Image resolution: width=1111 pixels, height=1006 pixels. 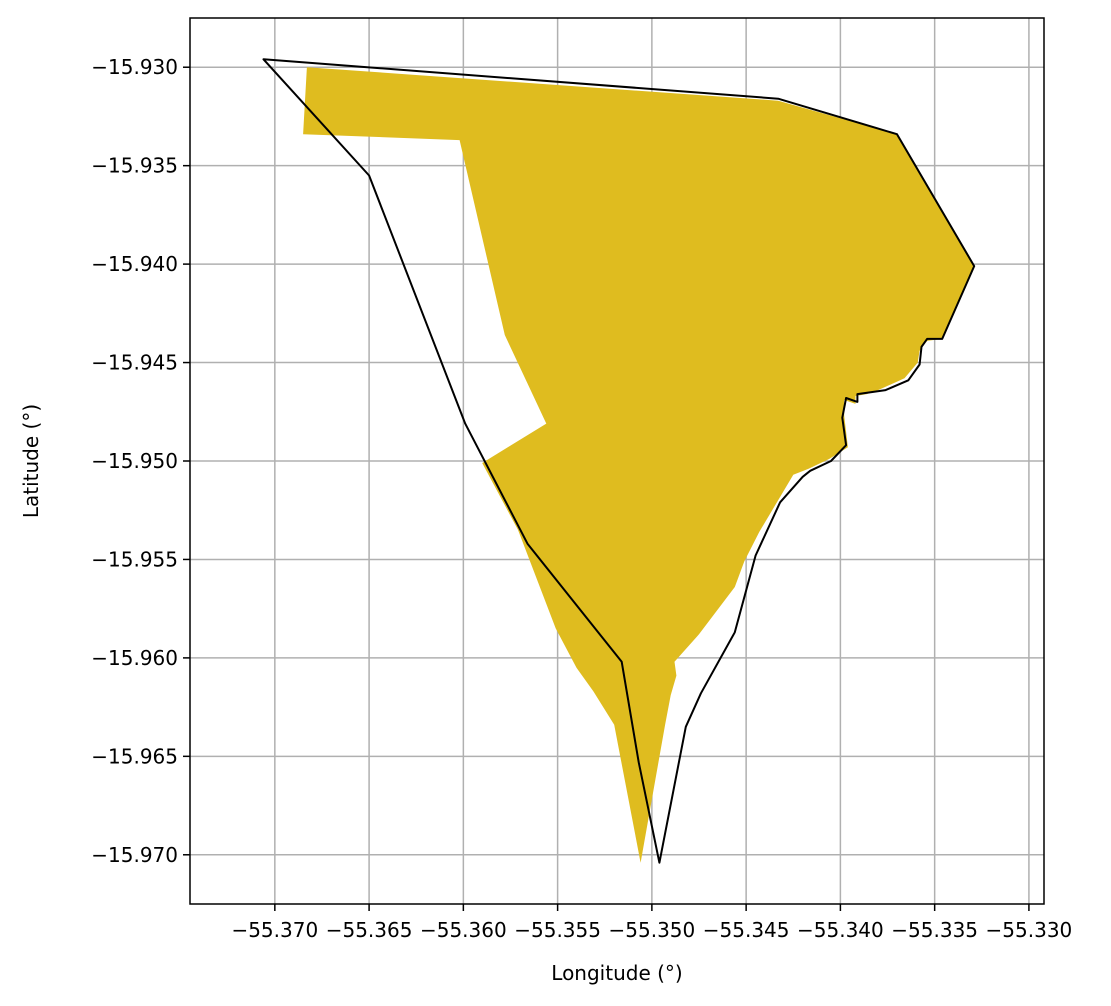 I want to click on y-tick-label: −15.965, so click(x=134, y=756).